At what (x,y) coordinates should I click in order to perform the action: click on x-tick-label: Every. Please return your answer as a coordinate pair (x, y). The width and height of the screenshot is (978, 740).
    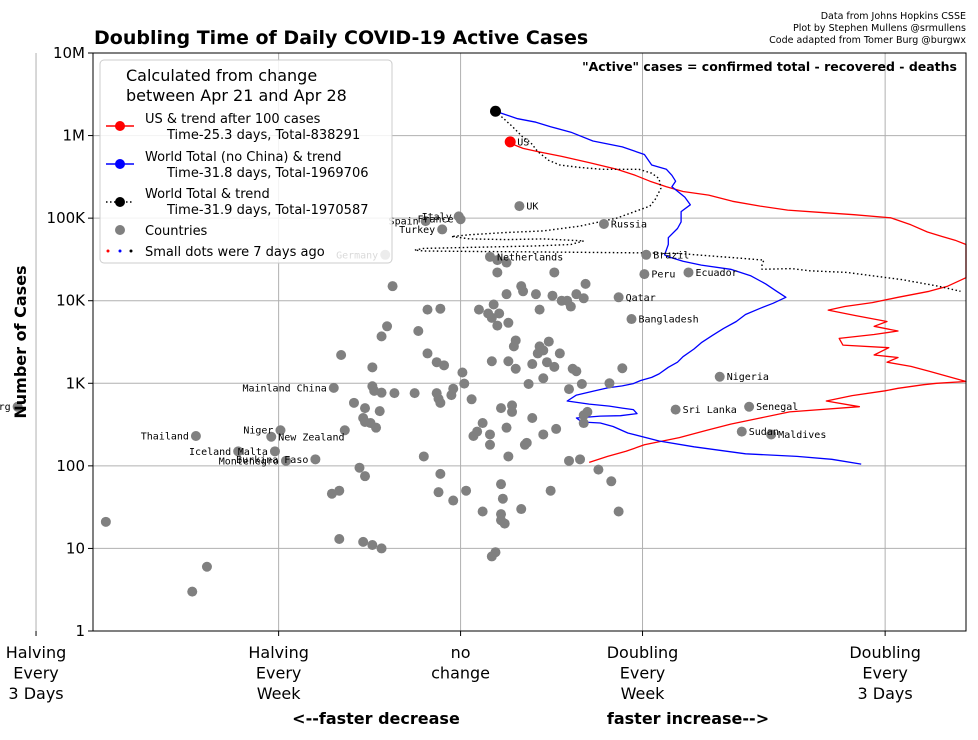
    Looking at the image, I should click on (35, 673).